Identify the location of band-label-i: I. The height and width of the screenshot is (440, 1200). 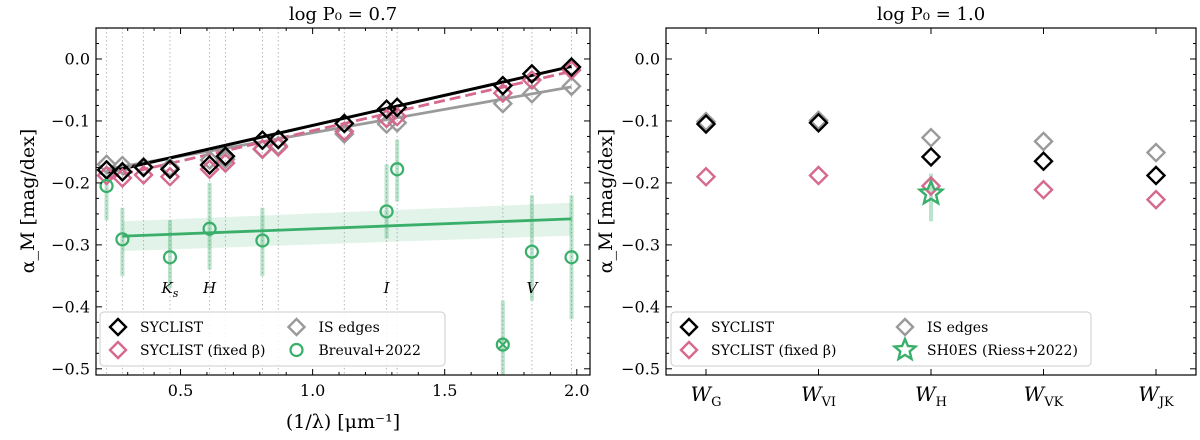
(387, 288).